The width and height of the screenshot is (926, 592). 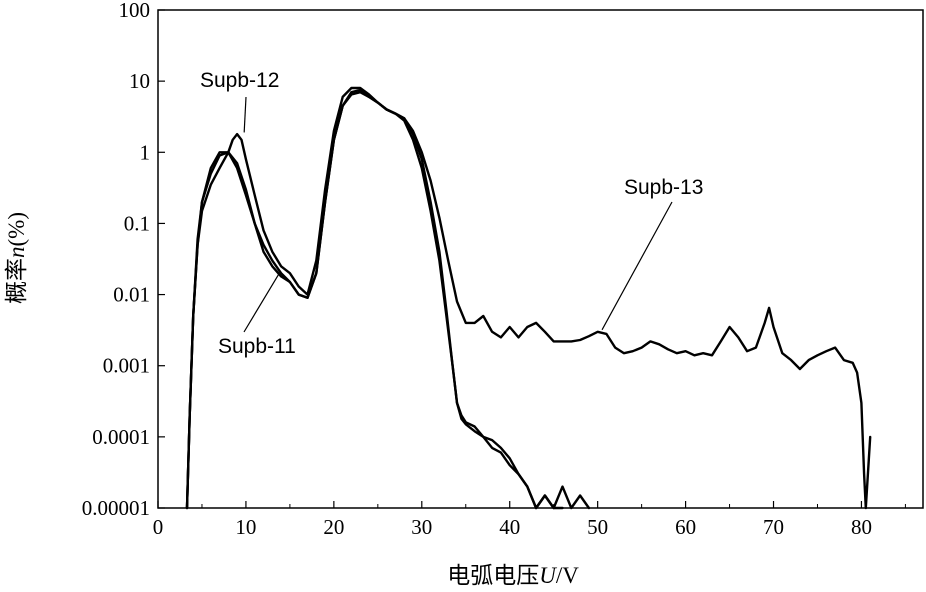 What do you see at coordinates (135, 11) in the screenshot?
I see `y-tick-label: 100` at bounding box center [135, 11].